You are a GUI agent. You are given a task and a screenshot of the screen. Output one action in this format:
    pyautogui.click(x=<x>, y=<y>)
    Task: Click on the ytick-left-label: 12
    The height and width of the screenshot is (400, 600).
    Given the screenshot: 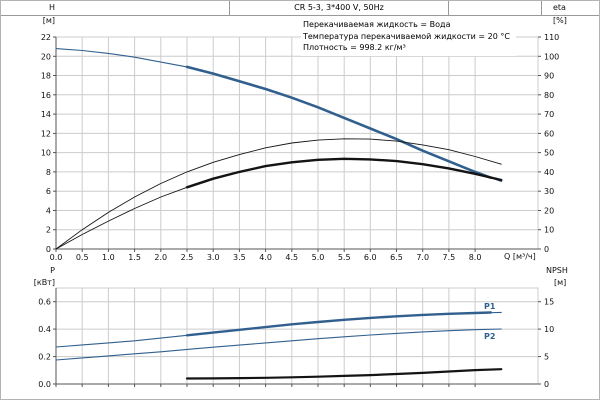 What is the action you would take?
    pyautogui.click(x=46, y=133)
    